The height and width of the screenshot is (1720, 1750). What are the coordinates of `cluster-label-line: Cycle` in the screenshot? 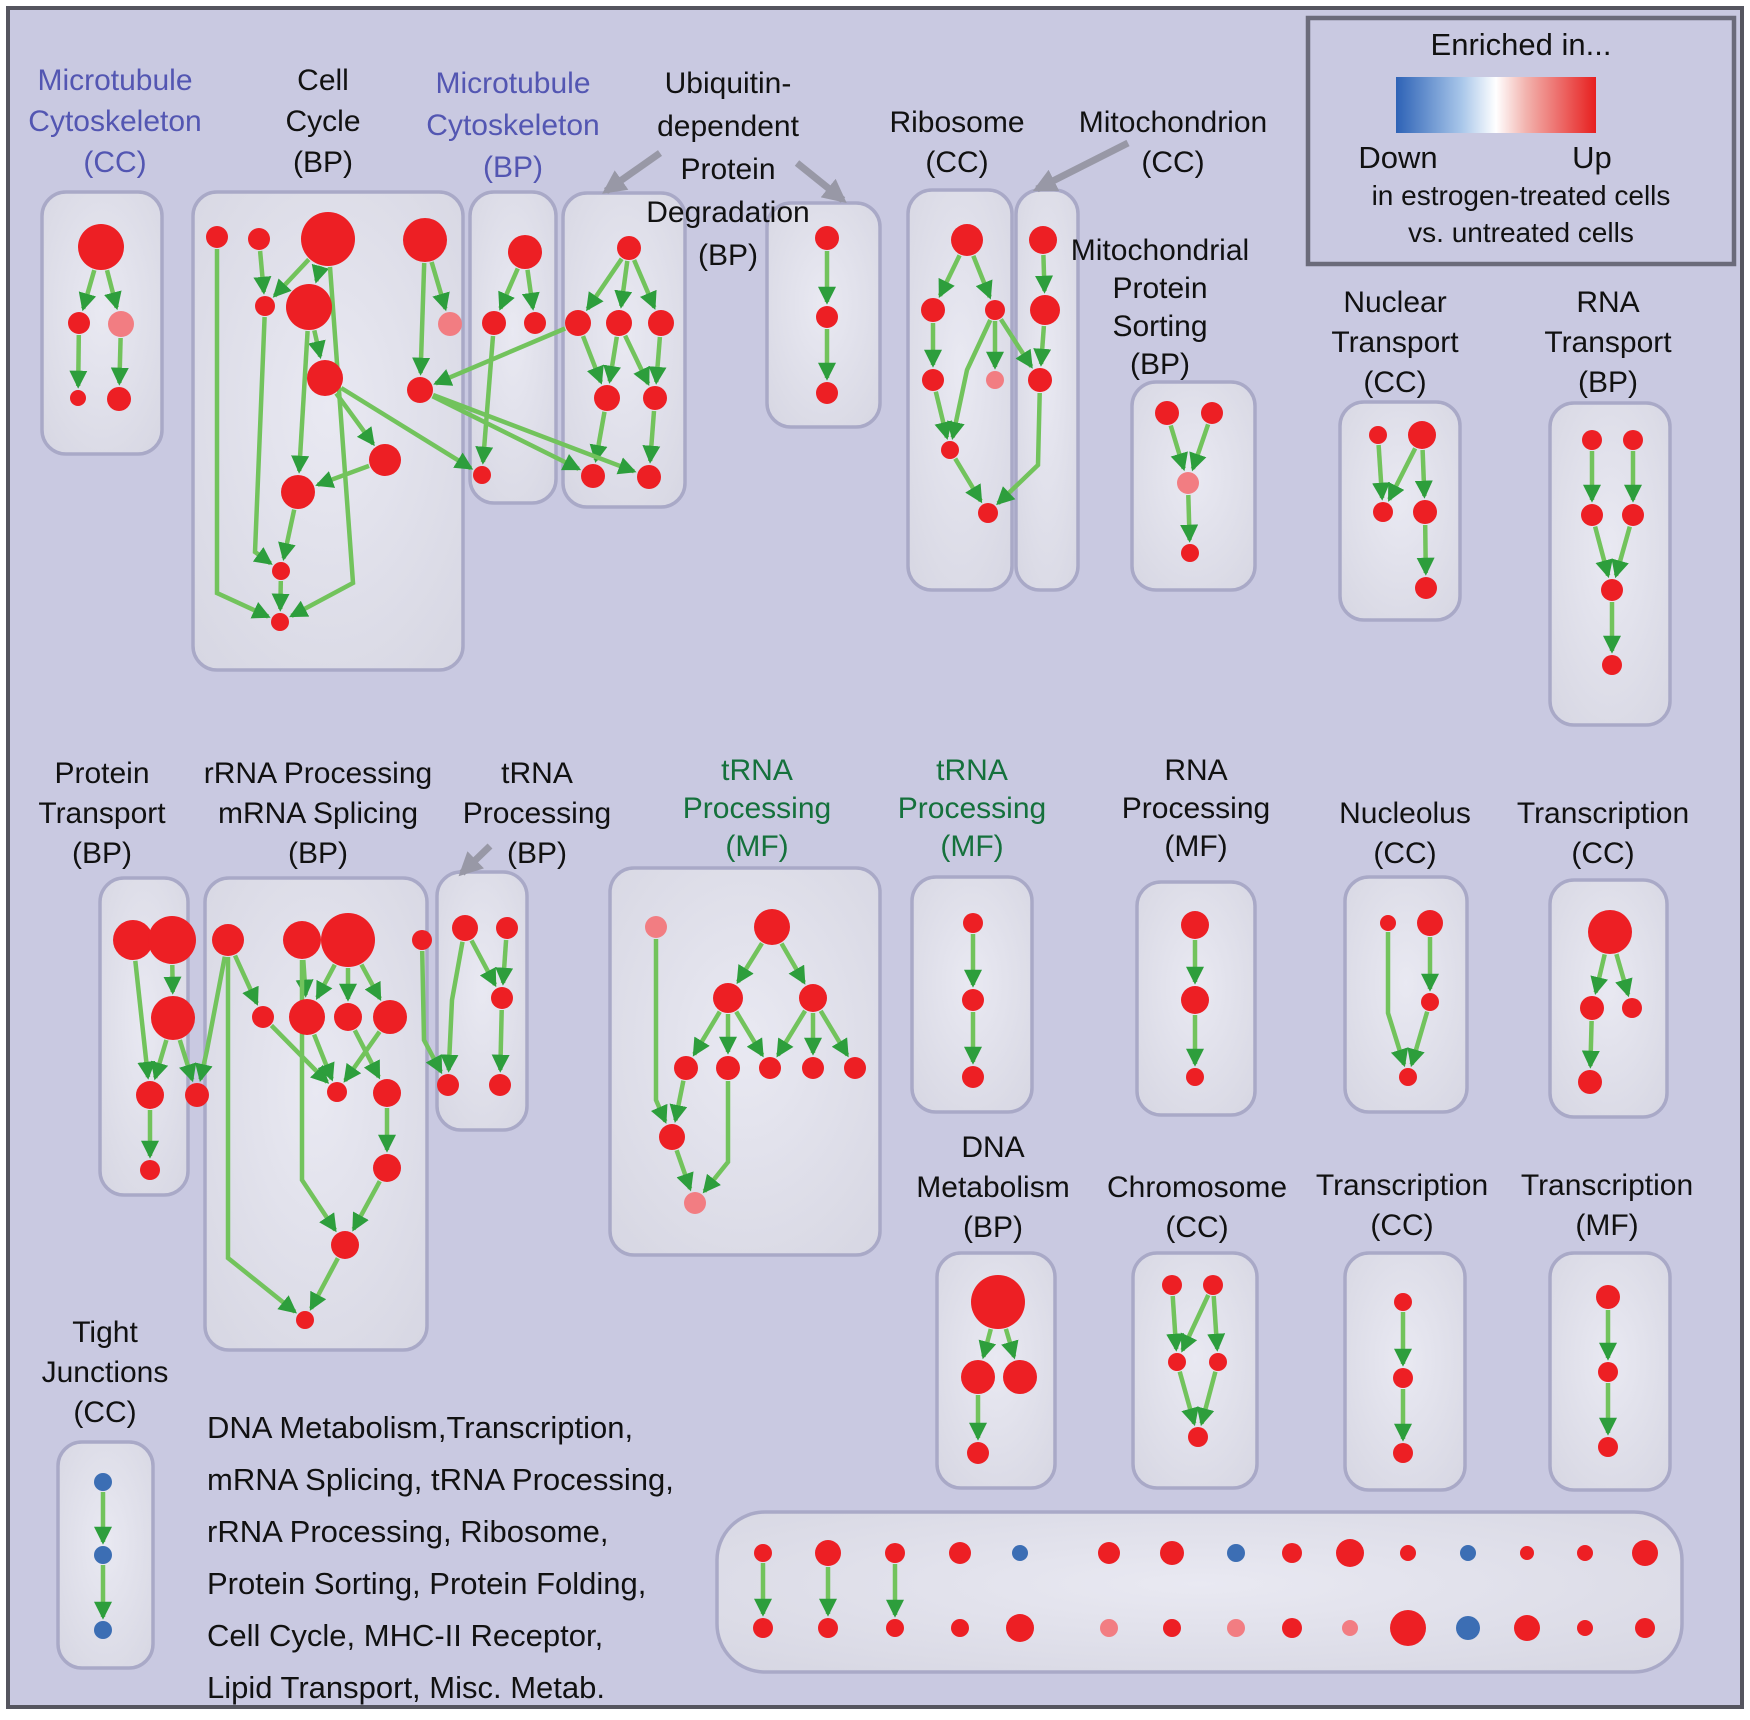 It's located at (322, 121).